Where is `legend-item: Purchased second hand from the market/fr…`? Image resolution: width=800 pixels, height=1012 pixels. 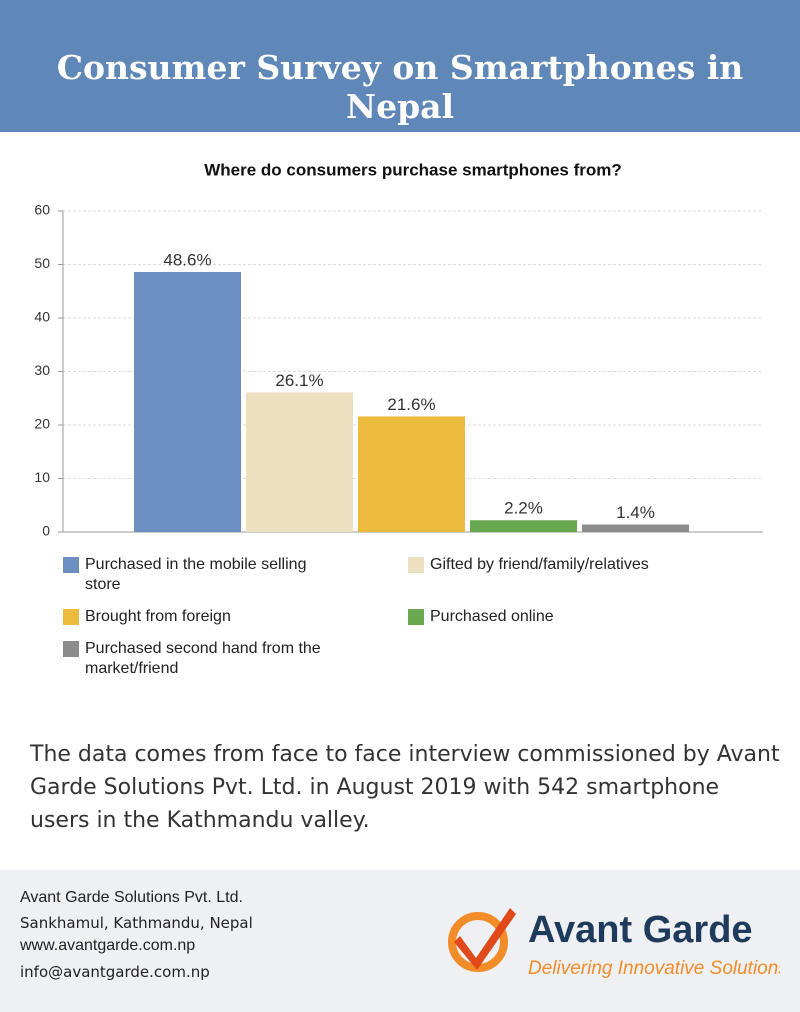
legend-item: Purchased second hand from the market/fr… is located at coordinates (235, 659).